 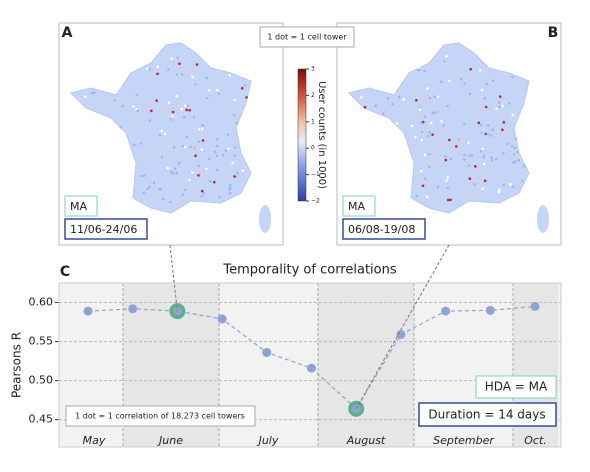 What do you see at coordinates (366, 440) in the screenshot?
I see `month-label: August` at bounding box center [366, 440].